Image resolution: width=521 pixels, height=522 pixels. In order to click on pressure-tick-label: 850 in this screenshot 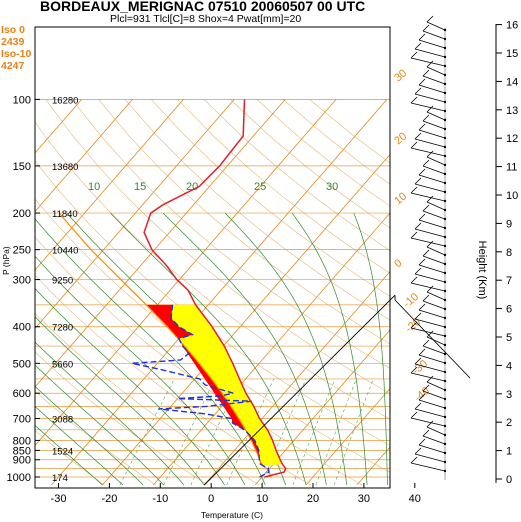, I will do `click(22, 451)`.